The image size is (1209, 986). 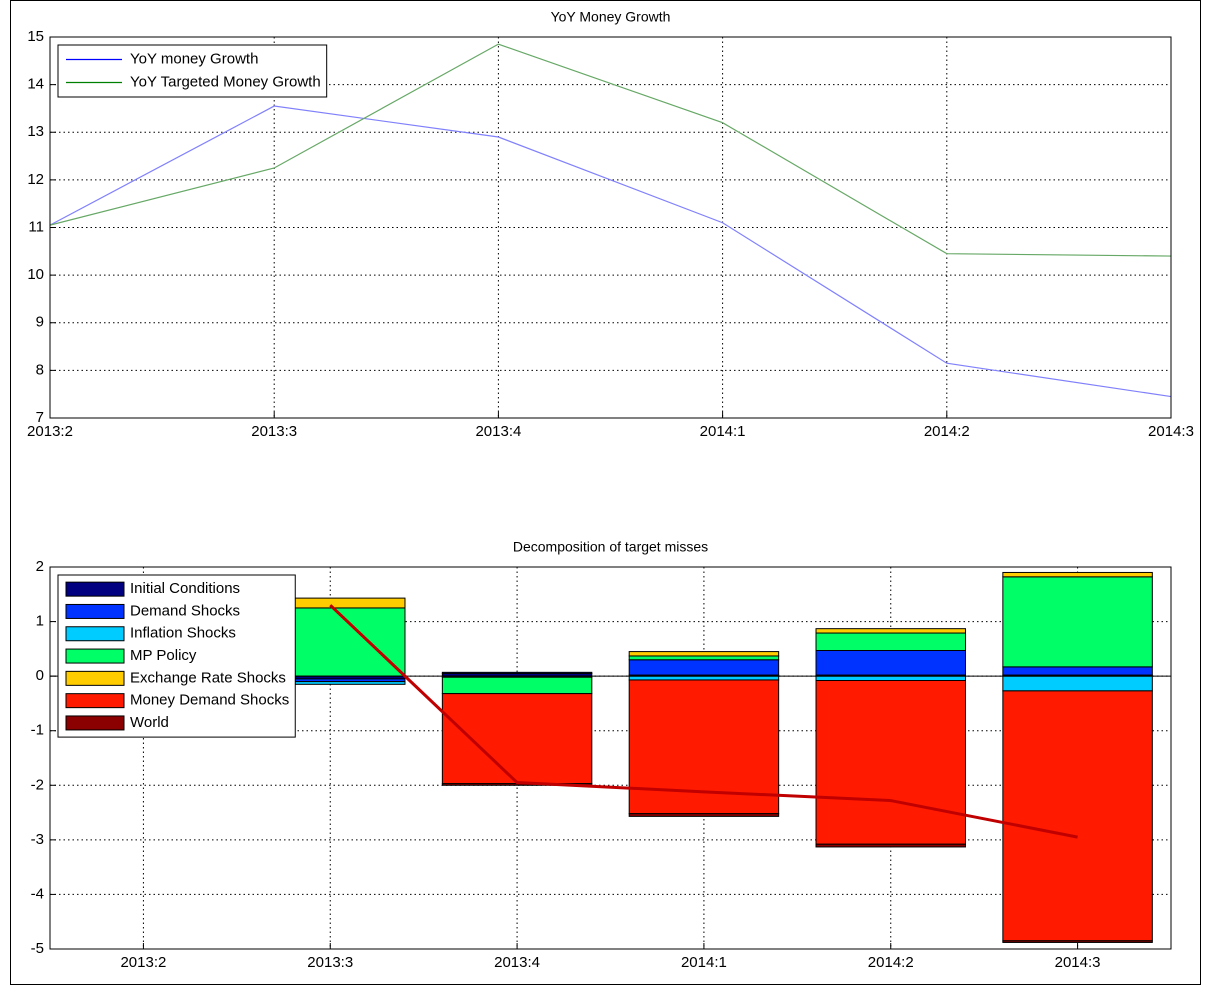 I want to click on y-tick-label: -3, so click(x=37, y=839).